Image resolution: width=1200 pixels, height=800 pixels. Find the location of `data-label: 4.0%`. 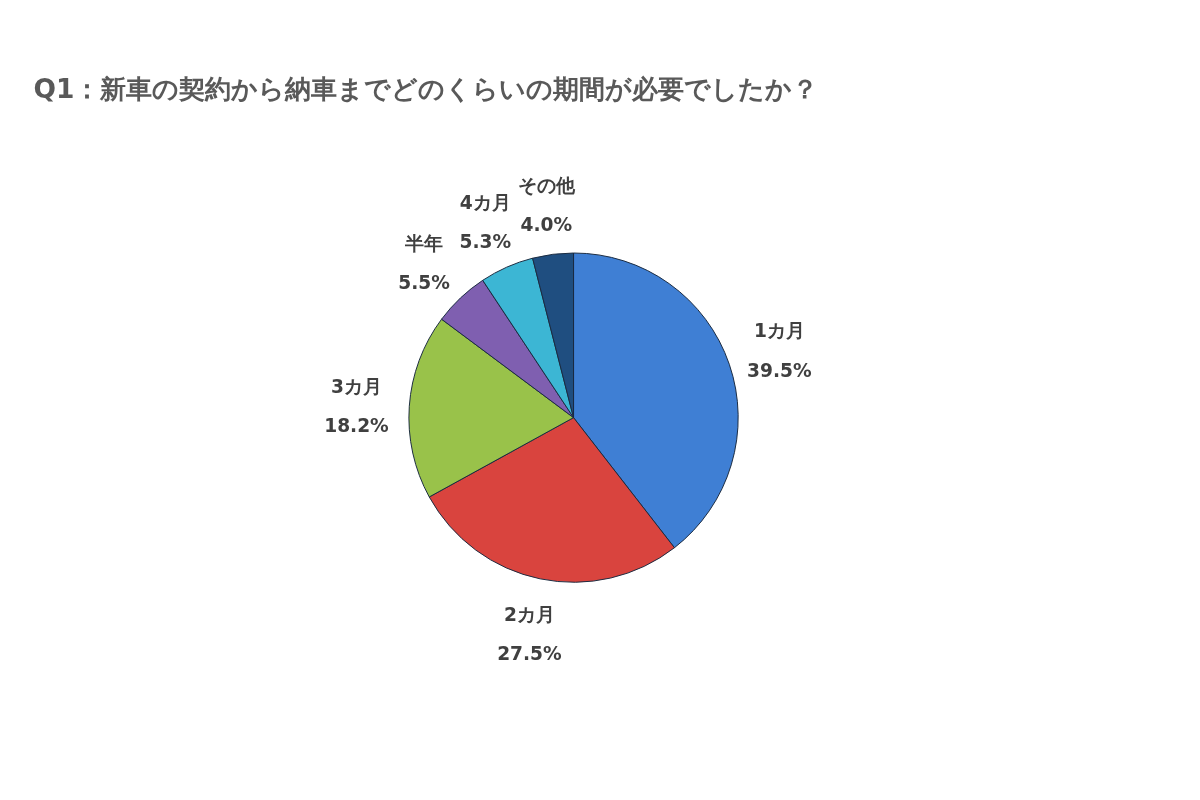

data-label: 4.0% is located at coordinates (546, 225).